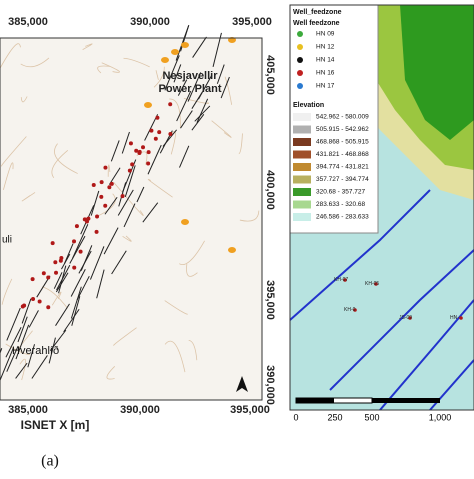 The height and width of the screenshot is (479, 474). I want to click on legend-subtitle: Well feedzone, so click(316, 23).